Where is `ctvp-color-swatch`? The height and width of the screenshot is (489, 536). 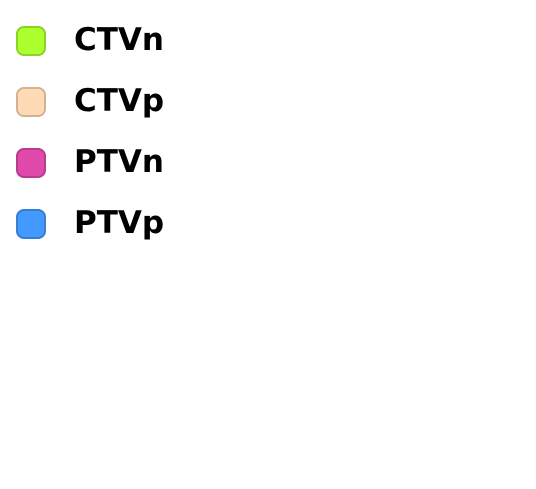 ctvp-color-swatch is located at coordinates (31, 101).